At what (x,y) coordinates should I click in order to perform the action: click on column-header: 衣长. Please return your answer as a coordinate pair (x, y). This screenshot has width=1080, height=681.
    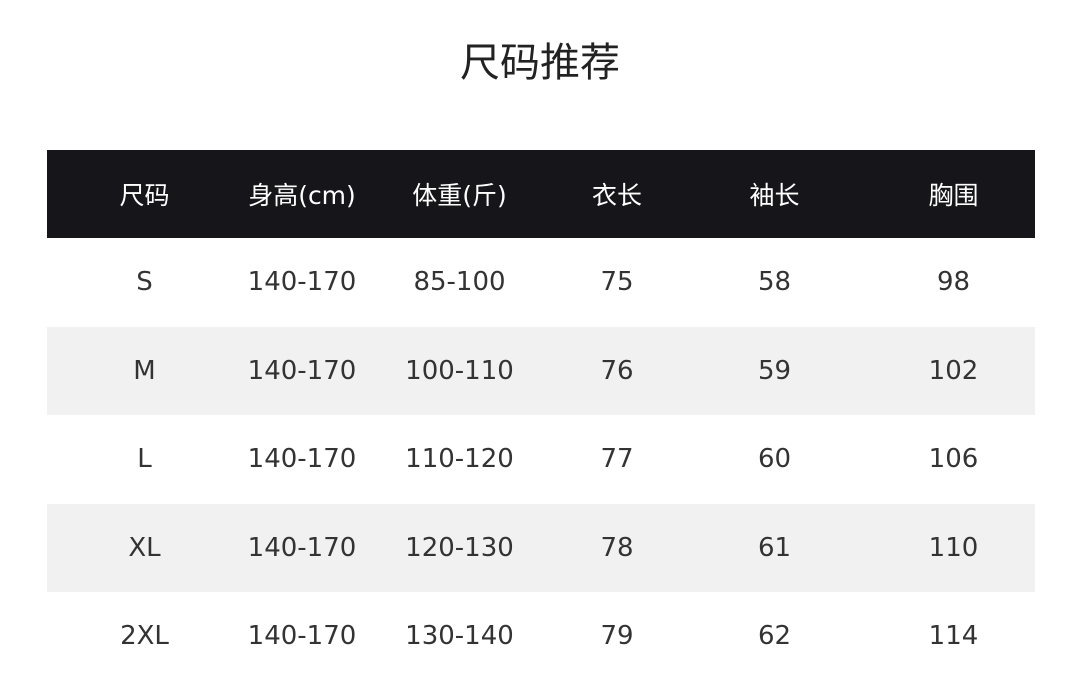
    Looking at the image, I should click on (617, 194).